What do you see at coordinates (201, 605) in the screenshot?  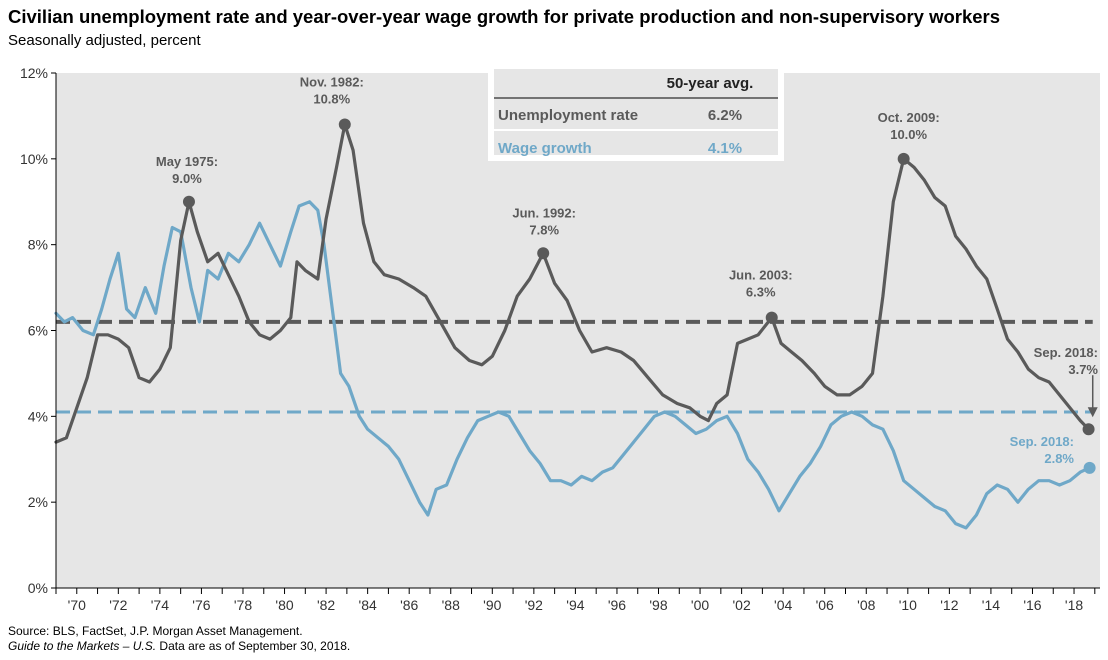 I see `x-tick-label: '76` at bounding box center [201, 605].